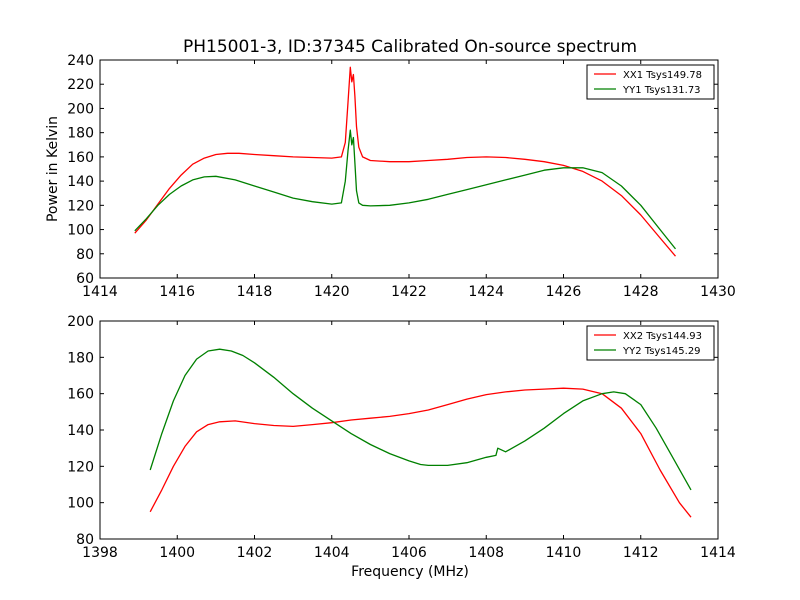 The height and width of the screenshot is (600, 800). Describe the element at coordinates (80, 358) in the screenshot. I see `bottom-y-tick-label: 180` at that location.